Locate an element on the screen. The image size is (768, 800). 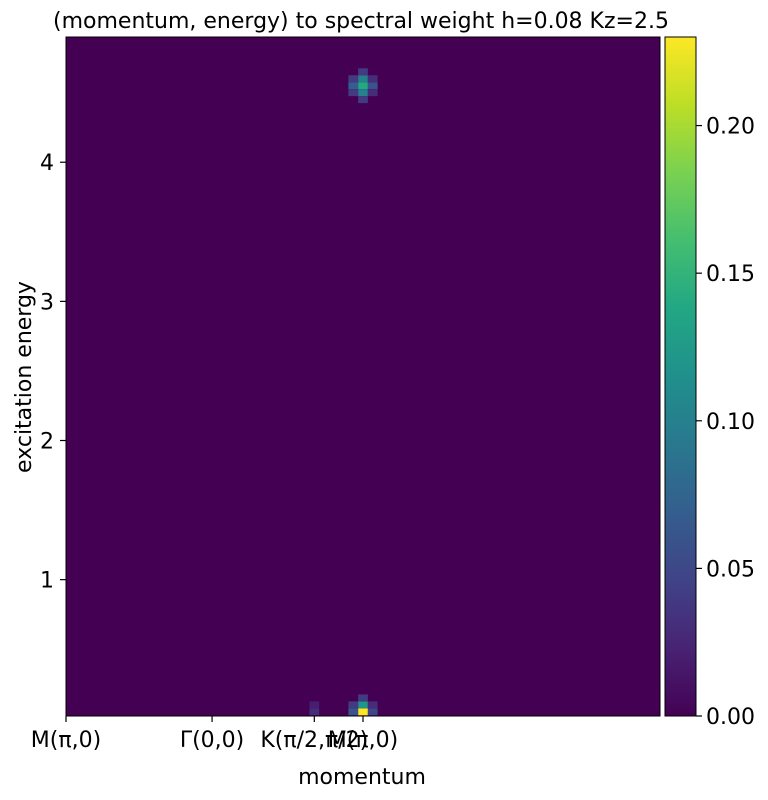
x-tick-label: K(π/2,π/2) is located at coordinates (314, 740).